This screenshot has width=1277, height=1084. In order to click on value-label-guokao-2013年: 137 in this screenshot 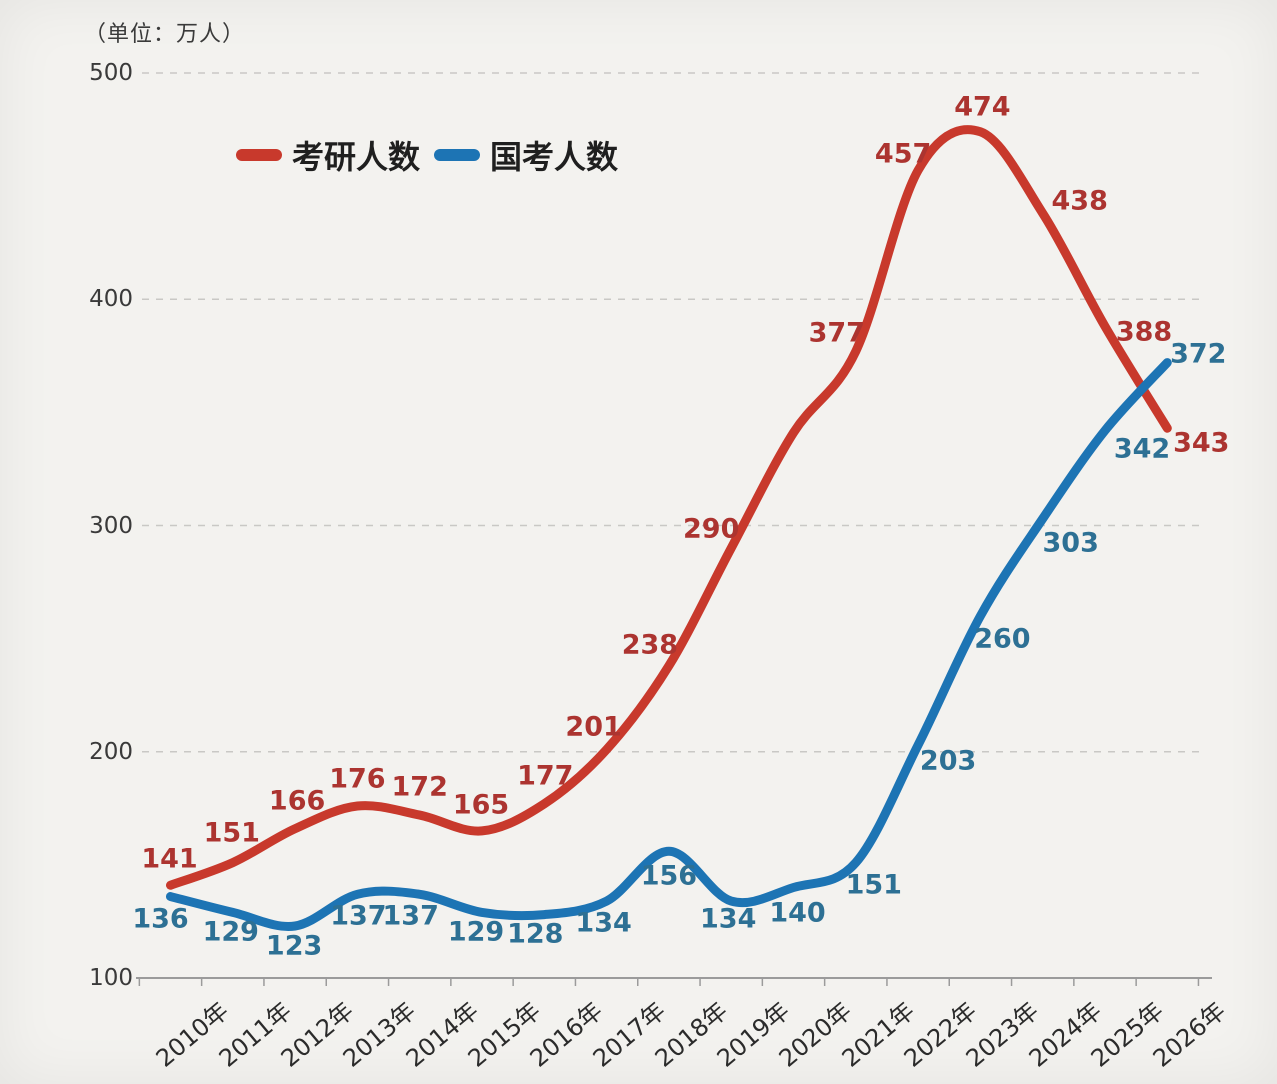, I will do `click(358, 916)`.